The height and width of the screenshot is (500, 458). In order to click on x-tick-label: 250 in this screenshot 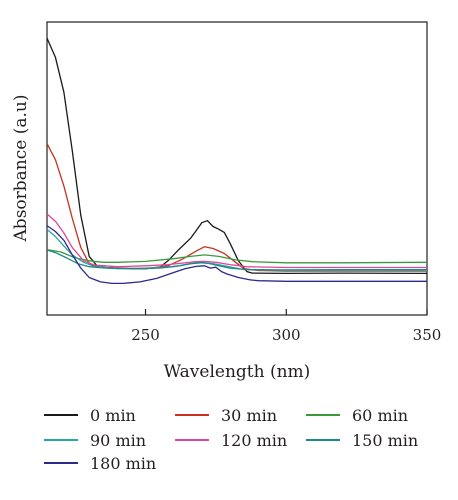, I will do `click(145, 335)`.